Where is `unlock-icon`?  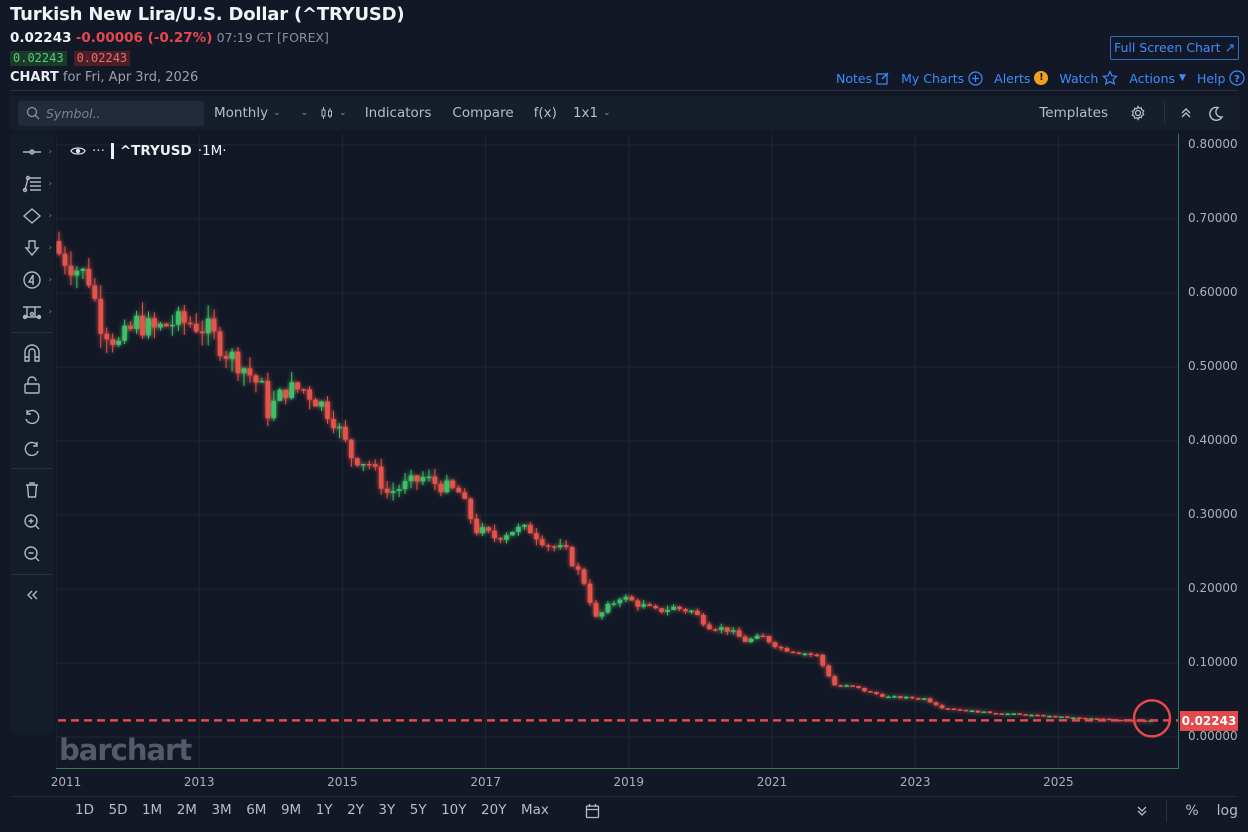
unlock-icon is located at coordinates (32, 385).